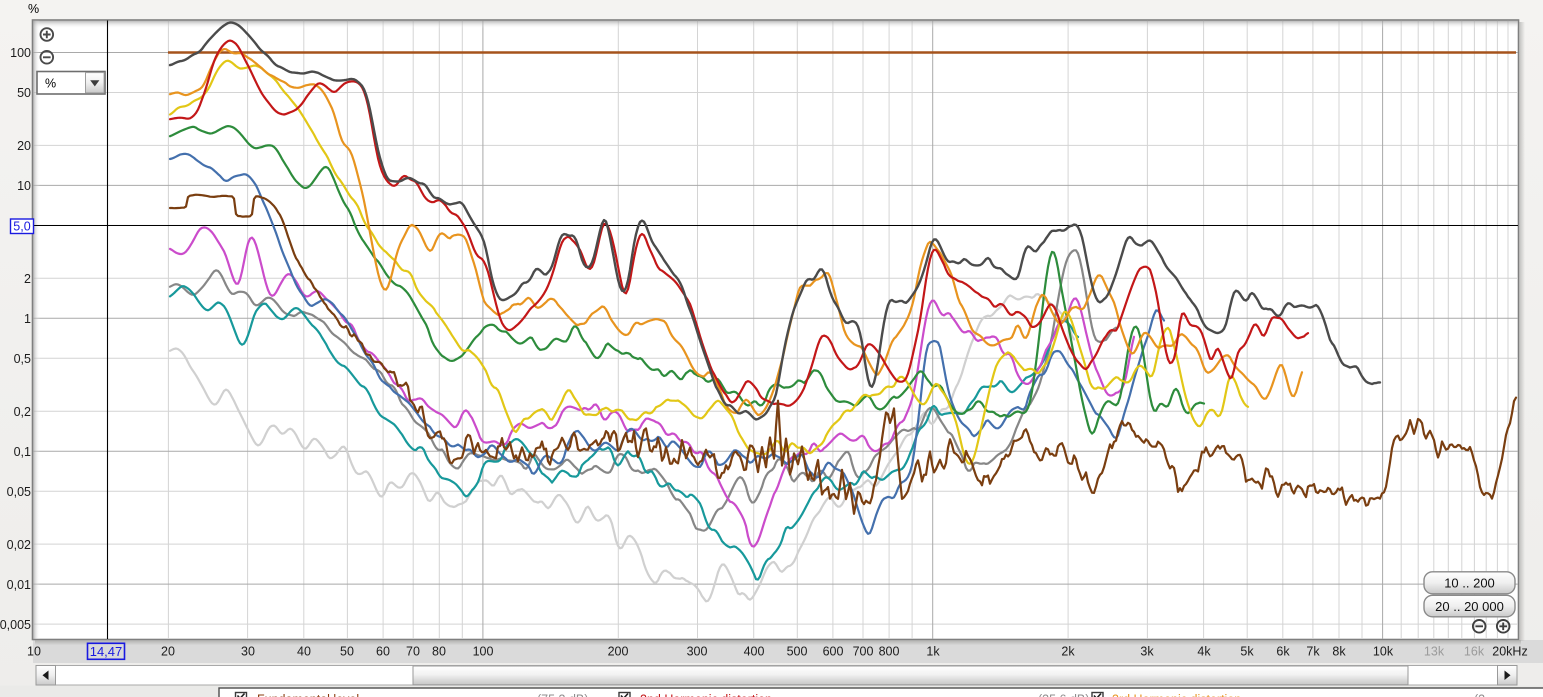  I want to click on svg-text: 400, so click(754, 652).